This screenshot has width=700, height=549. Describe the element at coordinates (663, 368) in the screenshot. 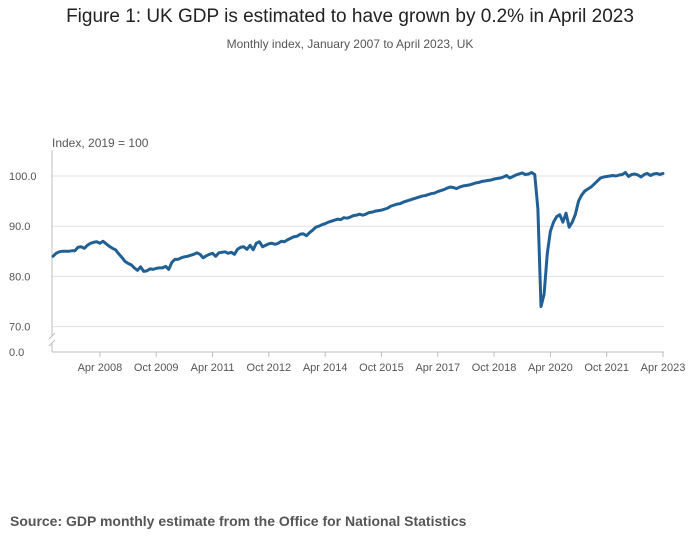

I see `x-tick-label: Apr 2023` at that location.